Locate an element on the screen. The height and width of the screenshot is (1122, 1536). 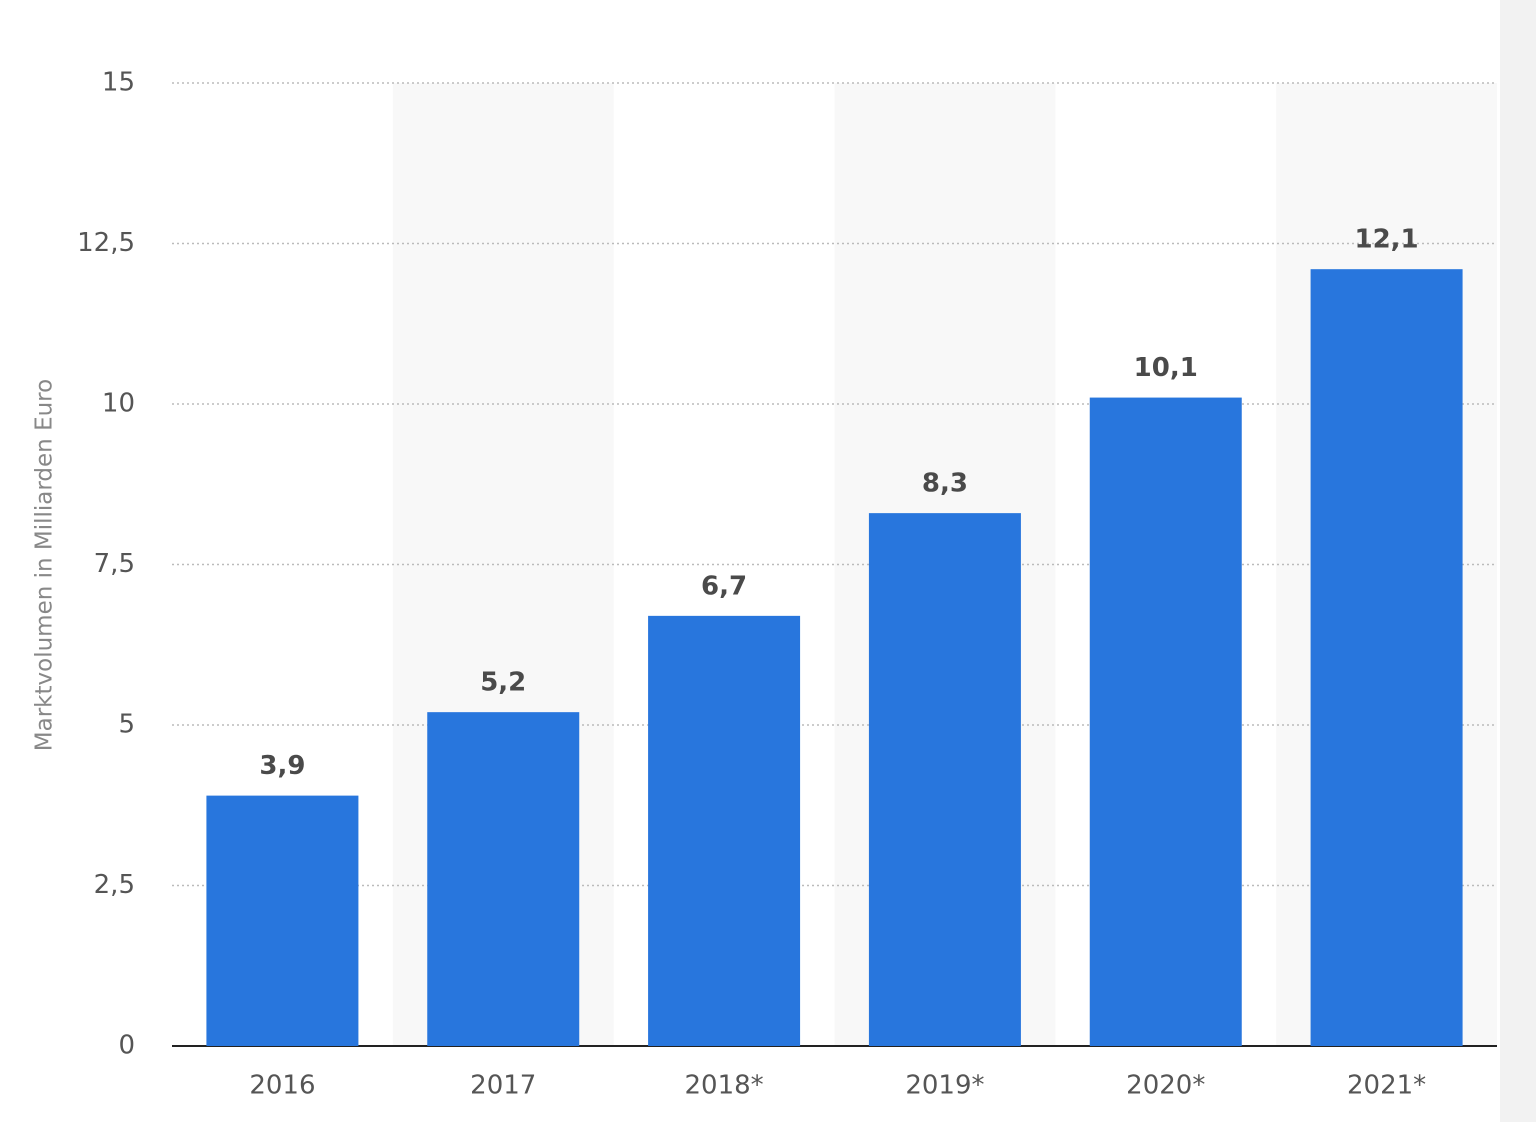
value-label: 5,2 is located at coordinates (503, 683).